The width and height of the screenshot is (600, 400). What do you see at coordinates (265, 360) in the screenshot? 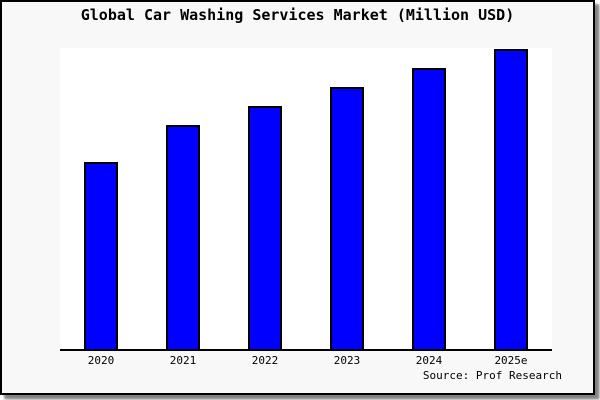
I see `x-tick-label-2022: 2022` at bounding box center [265, 360].